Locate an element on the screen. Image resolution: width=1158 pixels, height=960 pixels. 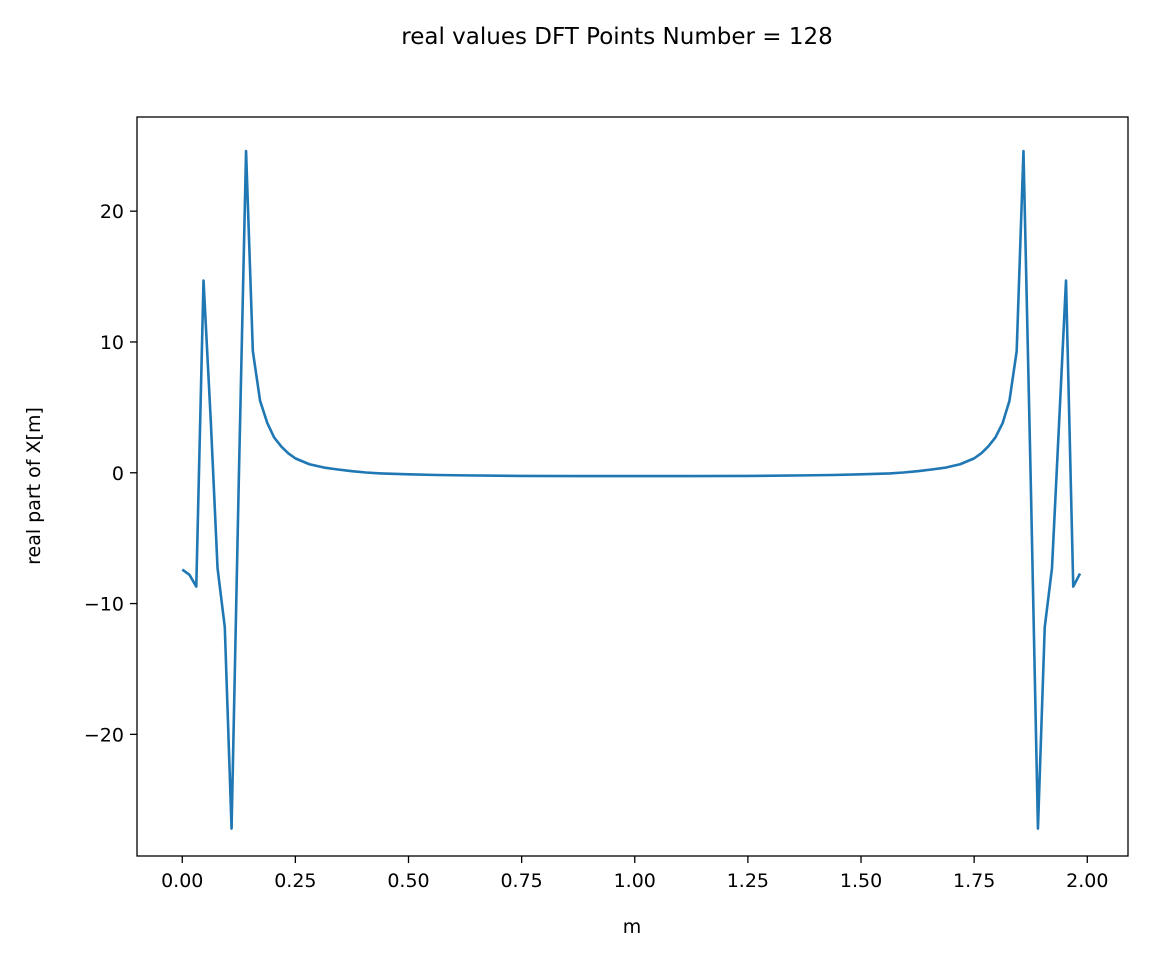
y-axis: −20 −10 0 10 20 is located at coordinates (110, 473).